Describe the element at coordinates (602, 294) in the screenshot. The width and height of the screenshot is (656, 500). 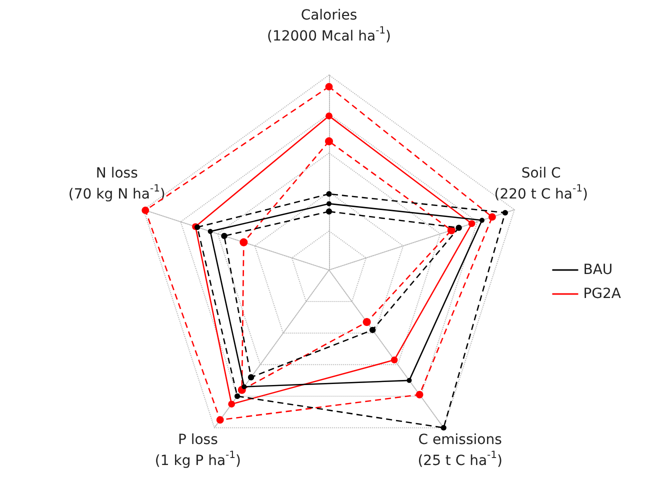
I see `legend-label: PG2A` at that location.